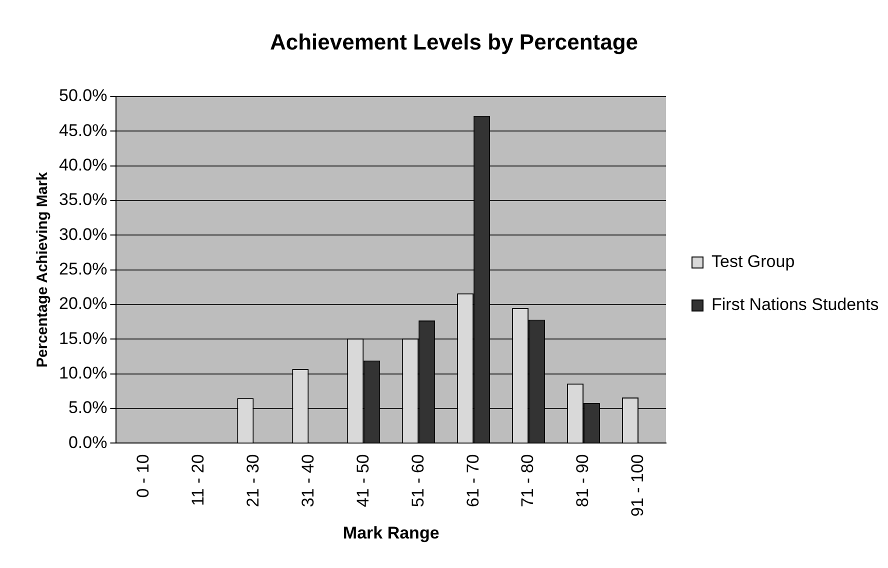 The image size is (888, 568). What do you see at coordinates (142, 476) in the screenshot?
I see `x-tick-label: 0 - 10` at bounding box center [142, 476].